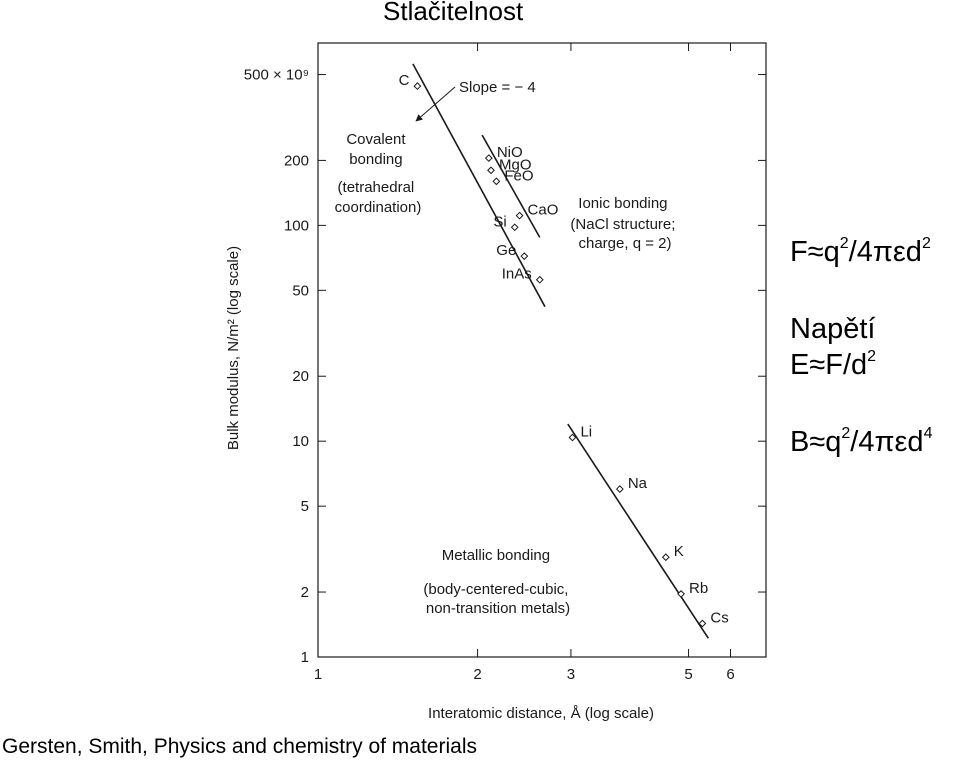 Image resolution: width=960 pixels, height=761 pixels. I want to click on bulk-modulus-formula: B≈q2/4πεd4, so click(861, 441).